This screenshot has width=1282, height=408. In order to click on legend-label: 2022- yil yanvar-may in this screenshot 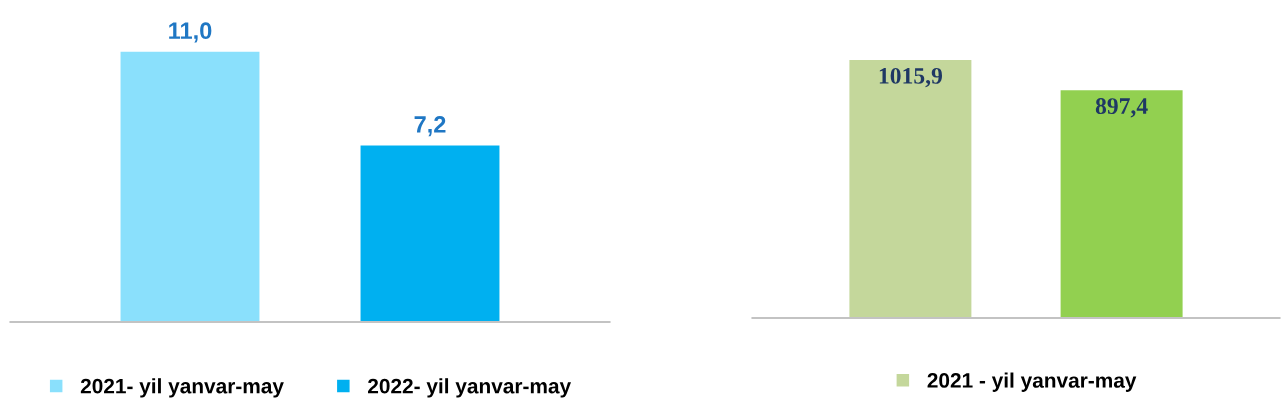, I will do `click(470, 388)`.